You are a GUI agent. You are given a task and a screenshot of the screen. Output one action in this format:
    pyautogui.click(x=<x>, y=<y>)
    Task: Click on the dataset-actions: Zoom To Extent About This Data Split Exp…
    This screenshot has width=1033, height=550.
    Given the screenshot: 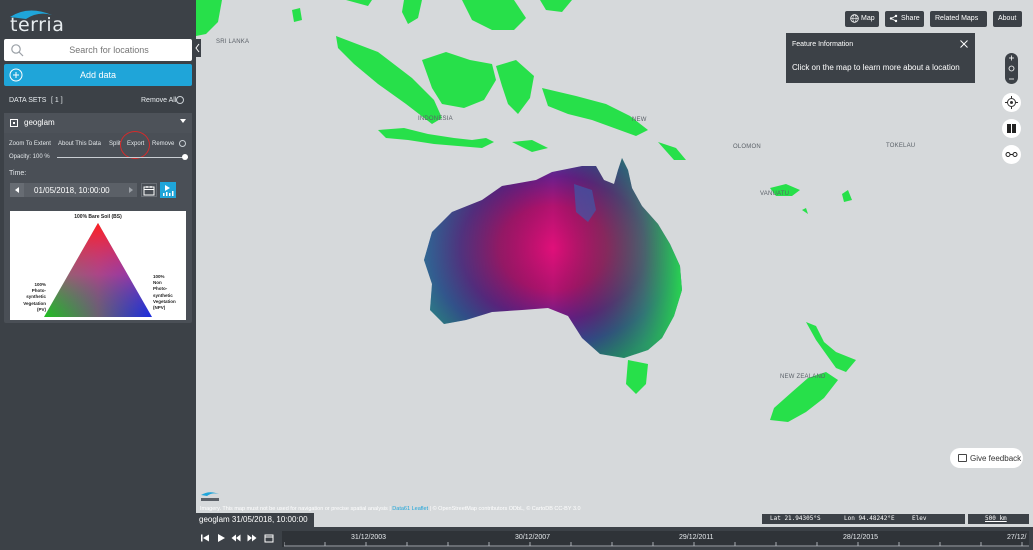 What is the action you would take?
    pyautogui.click(x=99, y=145)
    